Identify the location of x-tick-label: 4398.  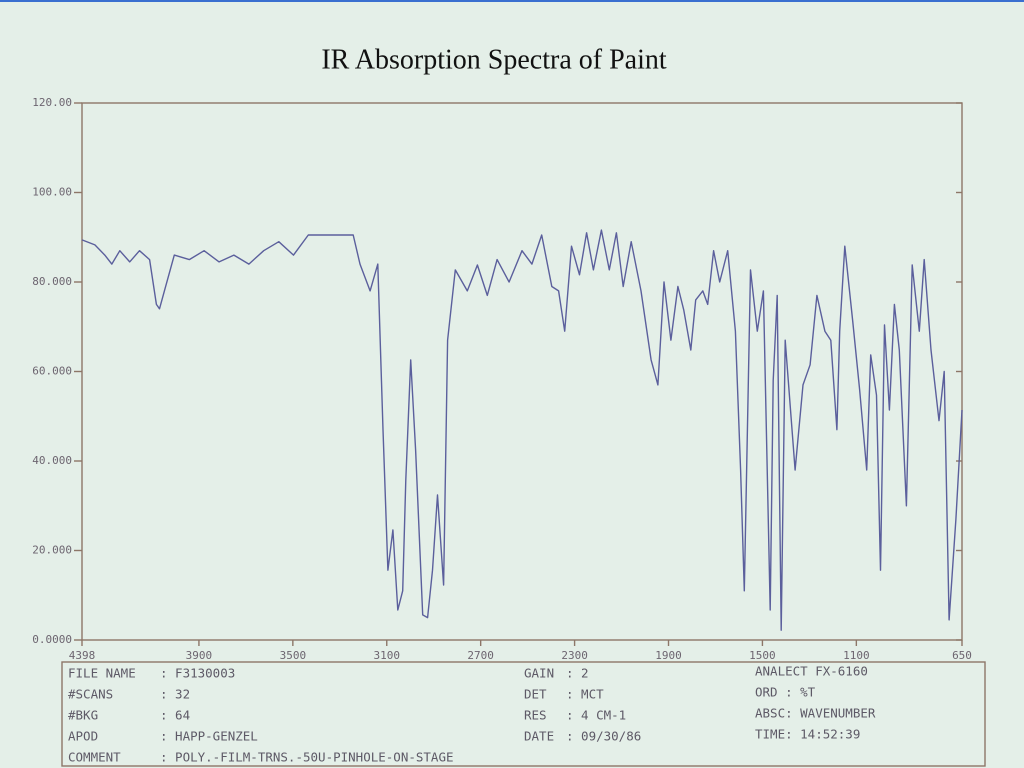
(82, 655).